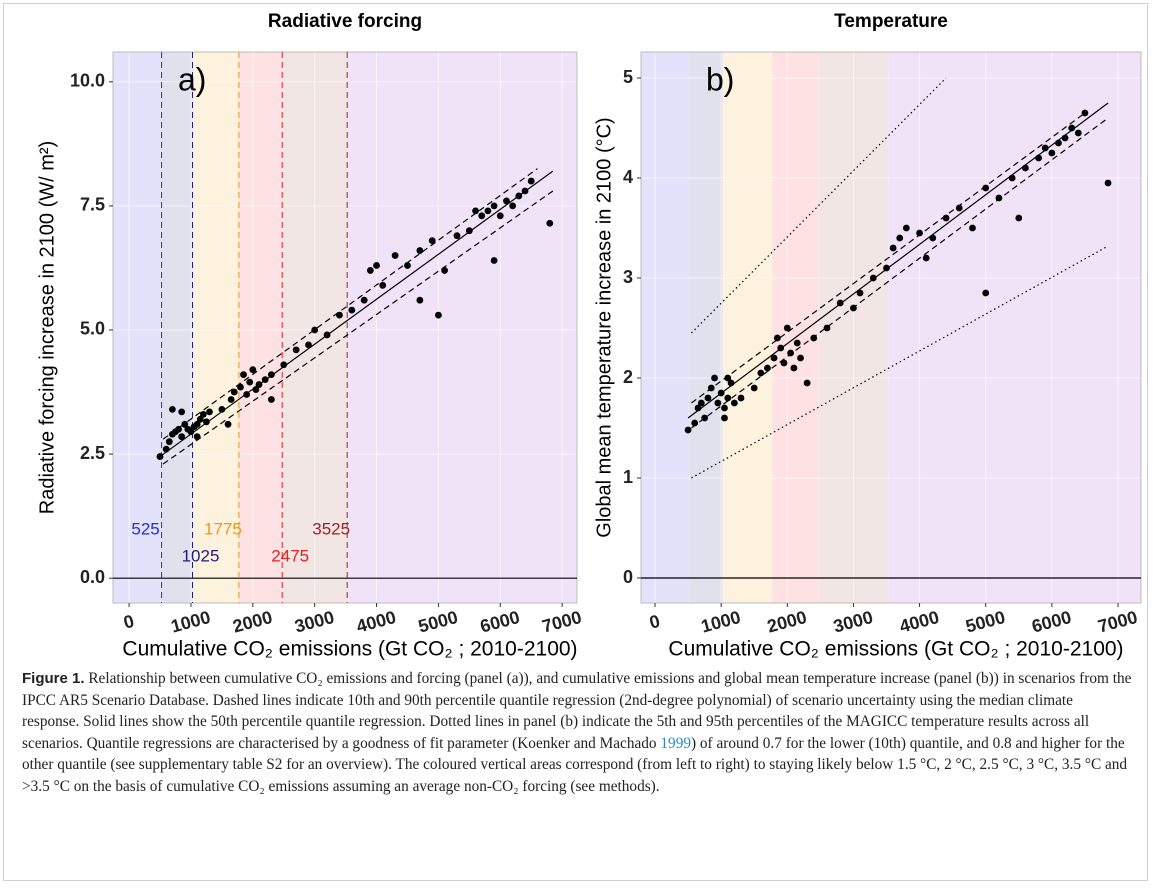  Describe the element at coordinates (345, 21) in the screenshot. I see `chart-title: Radiative forcing` at that location.